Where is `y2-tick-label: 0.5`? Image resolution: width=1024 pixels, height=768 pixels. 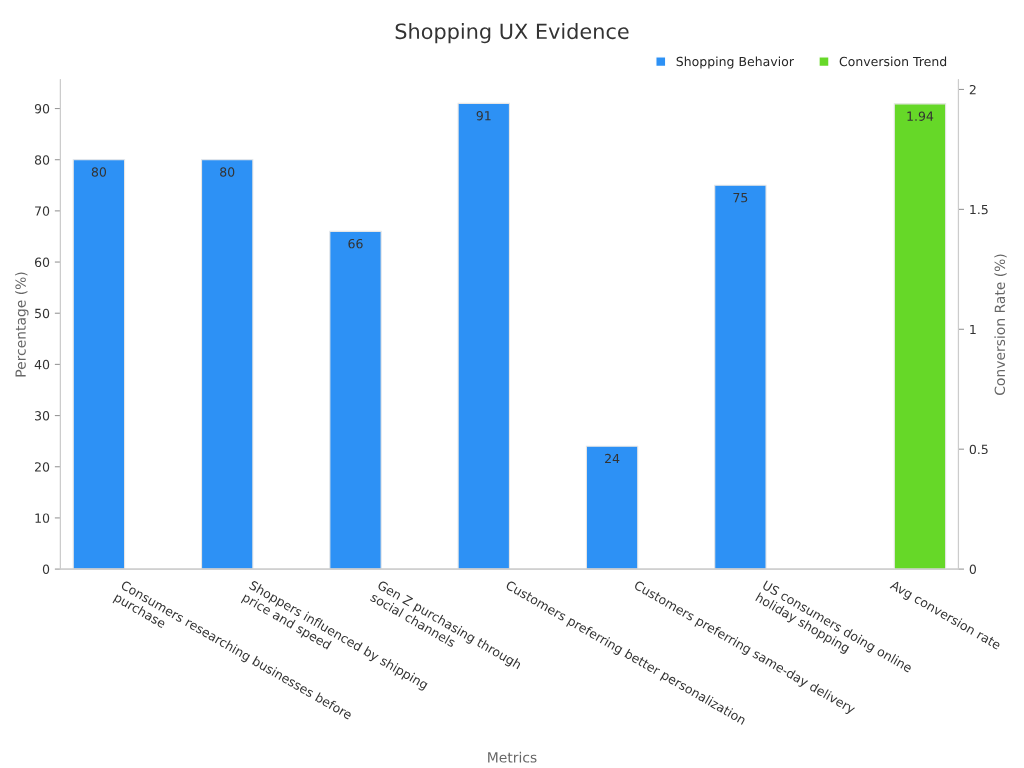
y2-tick-label: 0.5 is located at coordinates (978, 449).